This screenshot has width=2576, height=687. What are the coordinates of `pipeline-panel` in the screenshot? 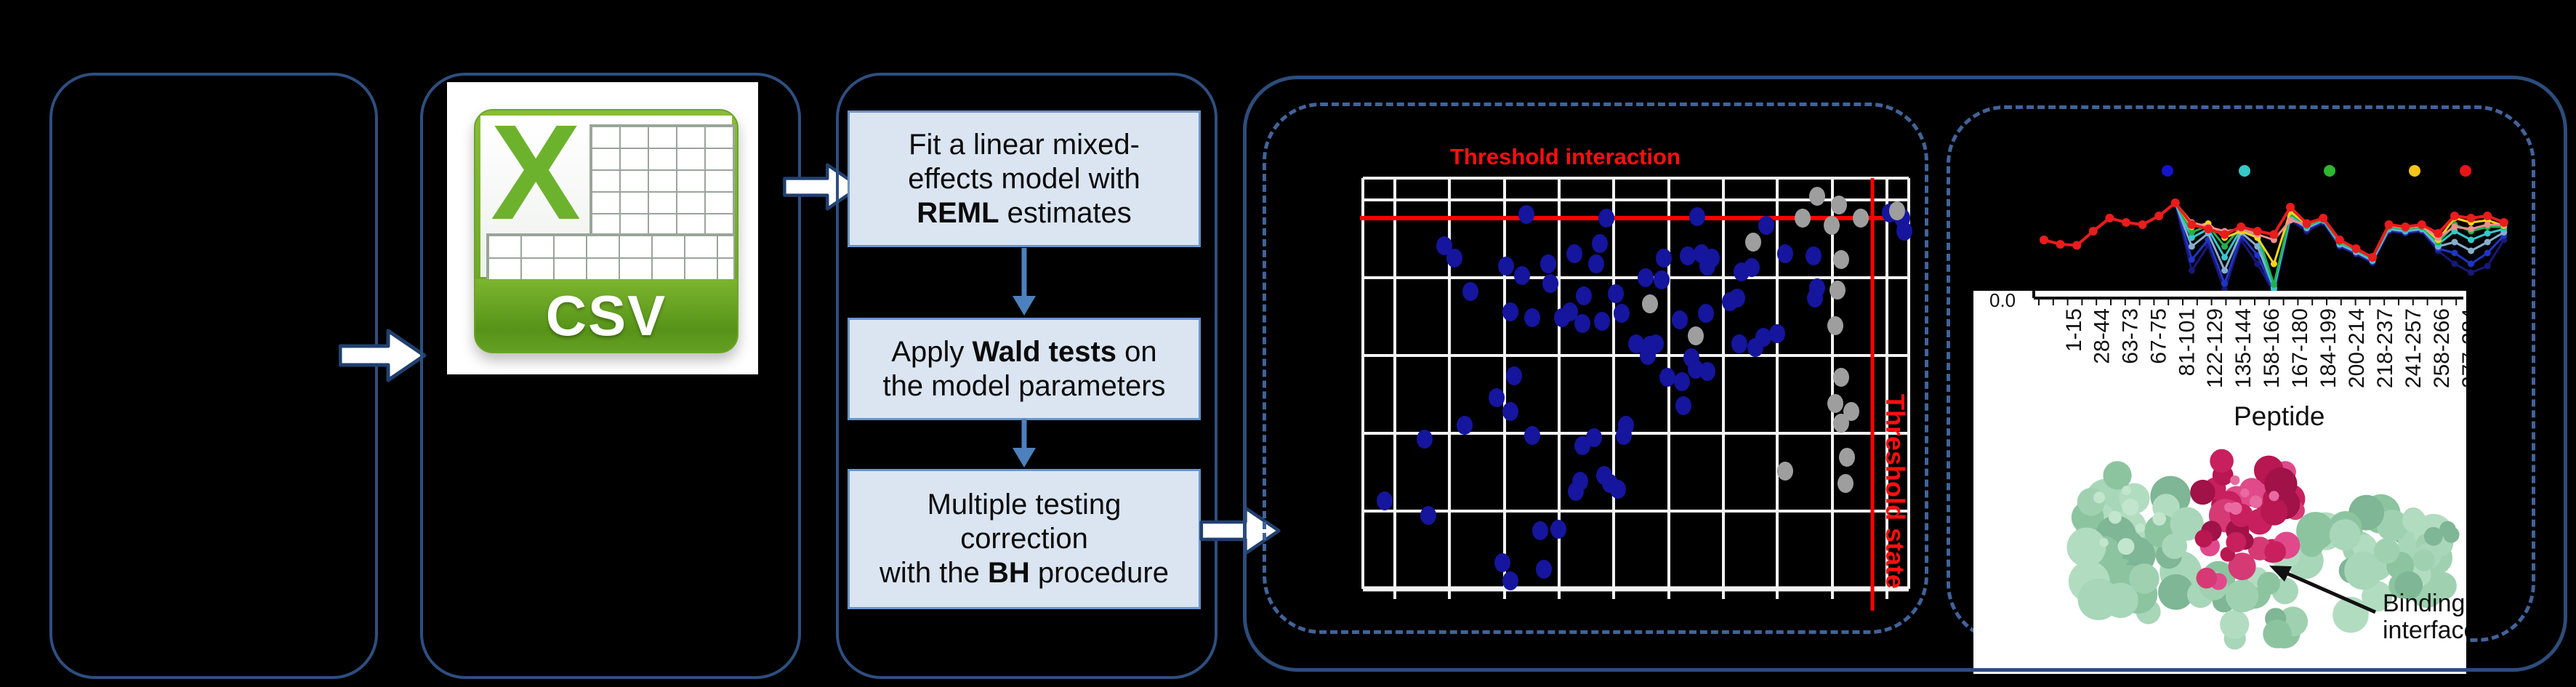 It's located at (1026, 376).